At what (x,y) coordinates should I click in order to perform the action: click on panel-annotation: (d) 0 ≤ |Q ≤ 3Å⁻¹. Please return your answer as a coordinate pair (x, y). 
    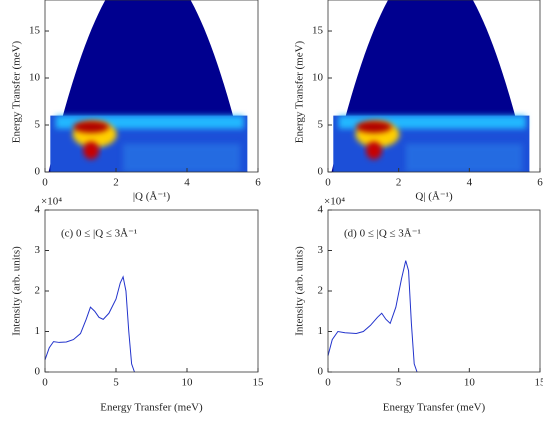
    Looking at the image, I should click on (382, 234).